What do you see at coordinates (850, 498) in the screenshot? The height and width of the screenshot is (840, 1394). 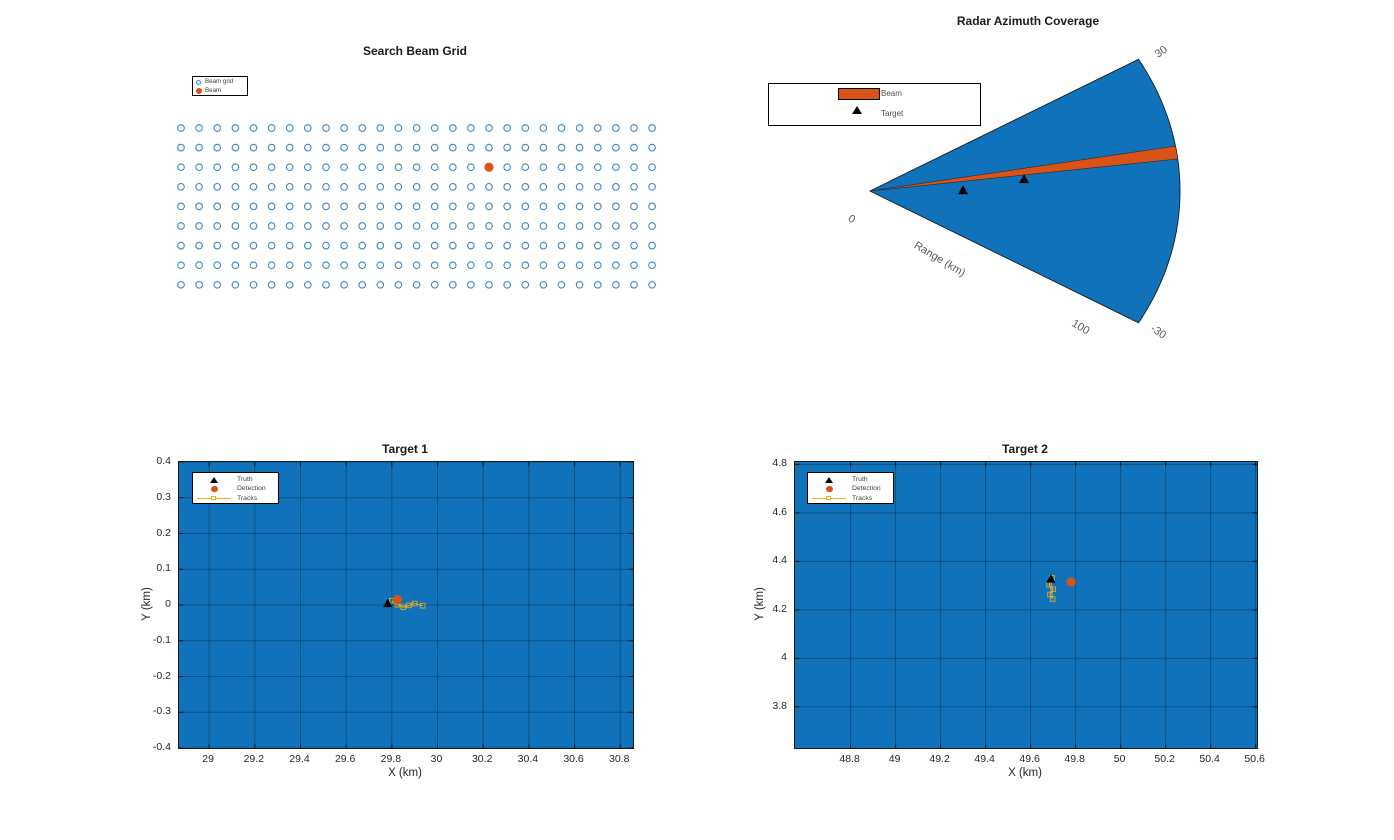 I see `legend-entry-tracks: Tracks` at bounding box center [850, 498].